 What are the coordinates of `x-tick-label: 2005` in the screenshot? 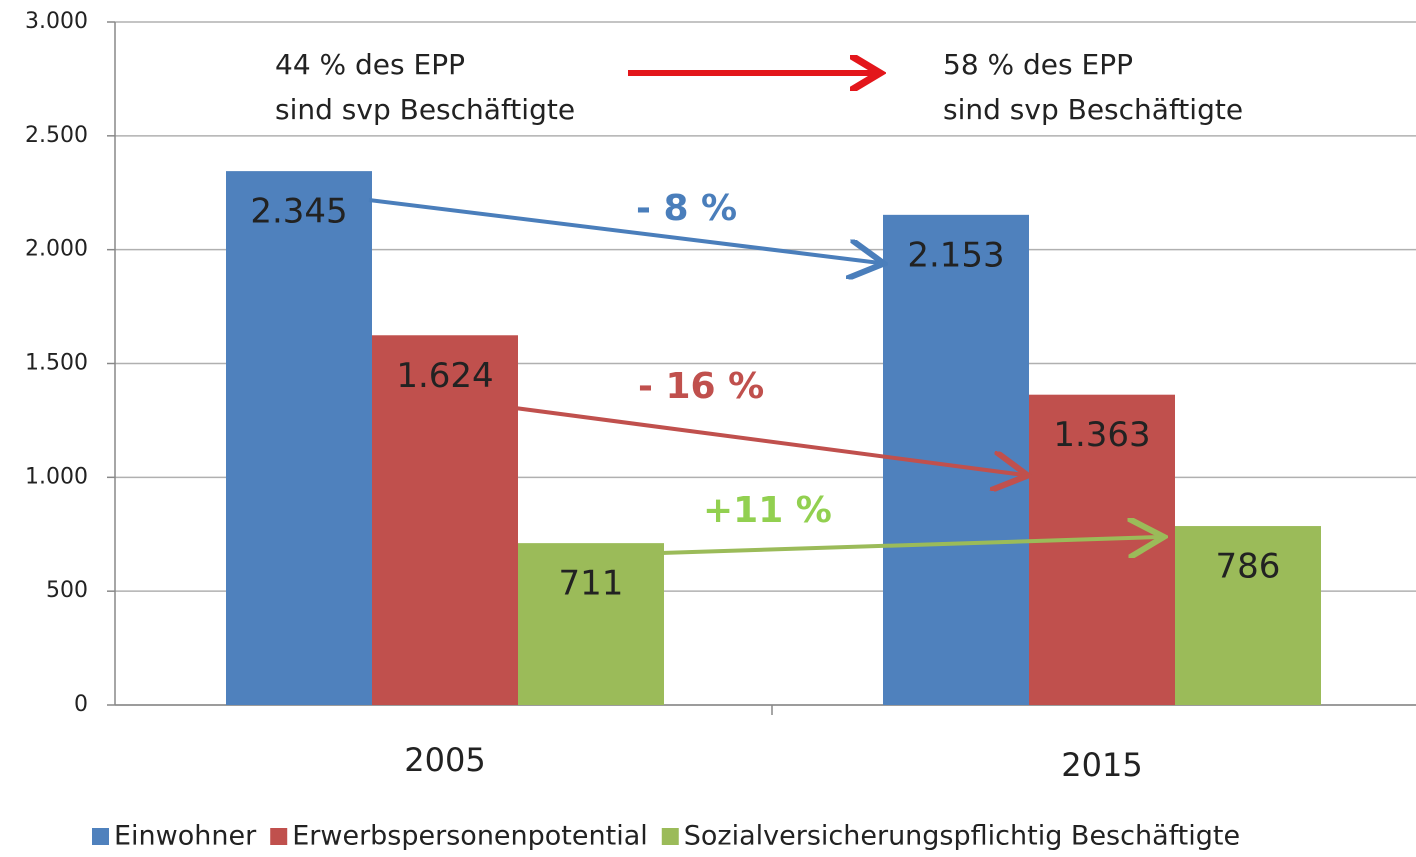 It's located at (444, 760).